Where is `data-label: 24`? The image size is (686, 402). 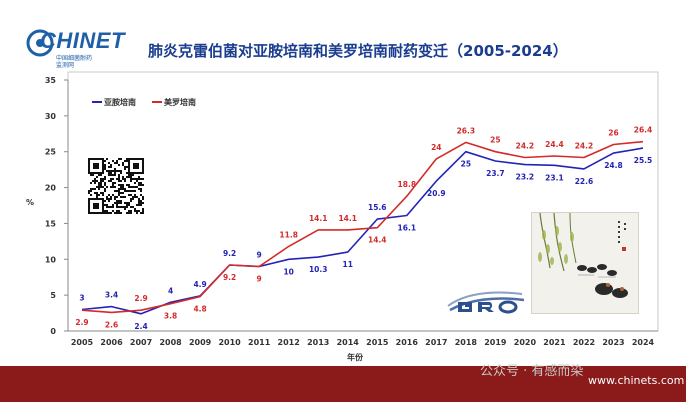
data-label: 24 is located at coordinates (436, 147).